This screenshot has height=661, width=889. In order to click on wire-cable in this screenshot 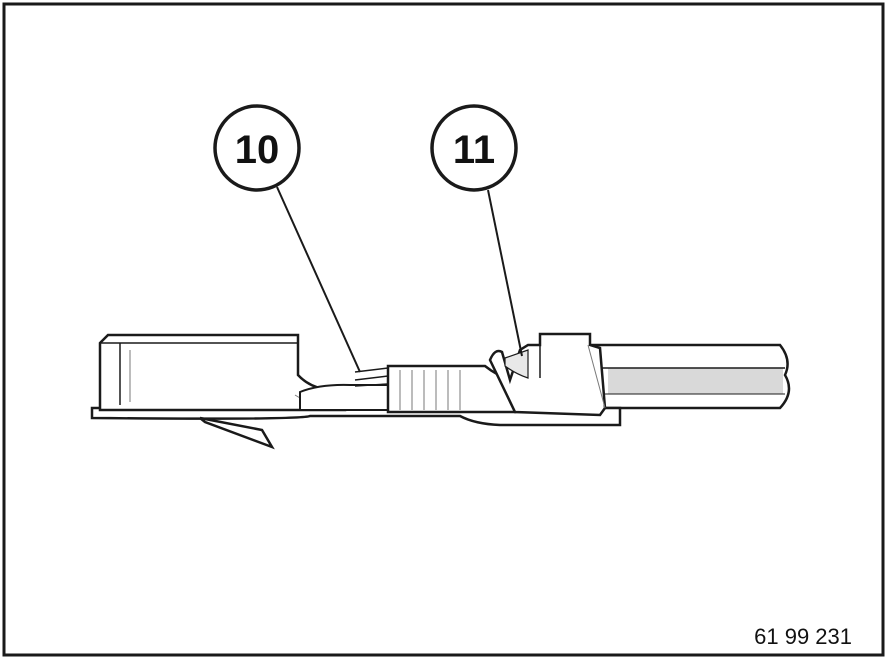, I will do `click(689, 376)`.